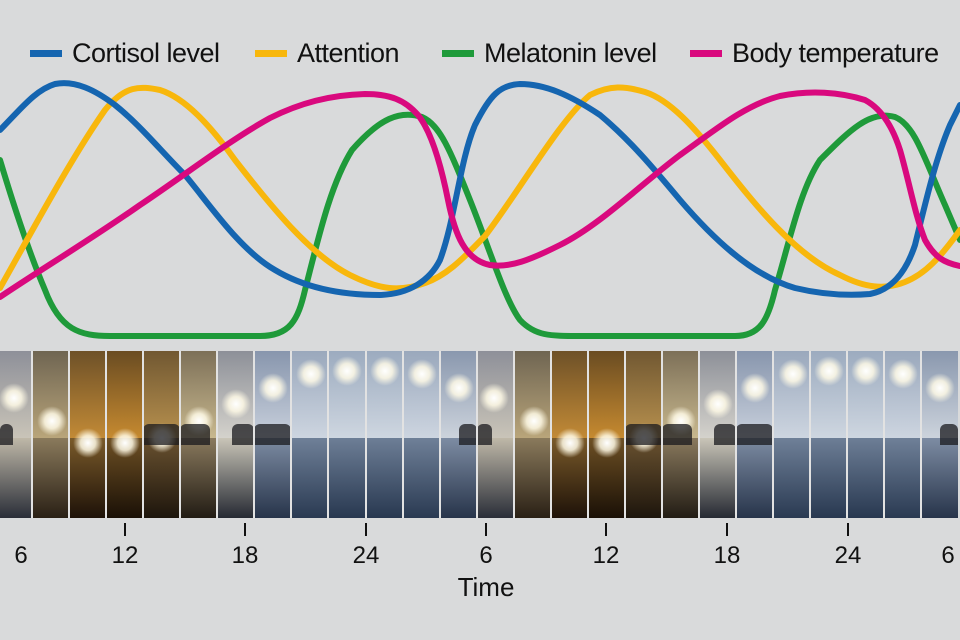  What do you see at coordinates (146, 52) in the screenshot?
I see `legend-label: Cortisol level` at bounding box center [146, 52].